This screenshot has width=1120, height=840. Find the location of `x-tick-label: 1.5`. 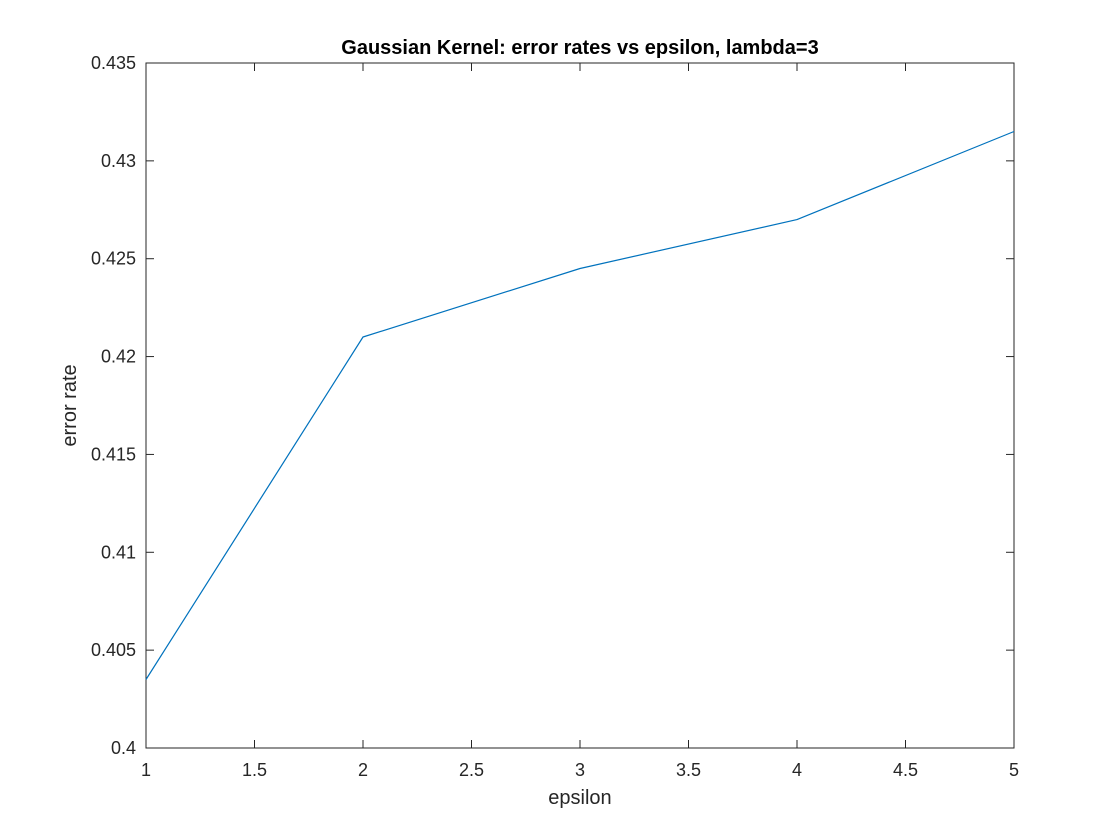

x-tick-label: 1.5 is located at coordinates (254, 770).